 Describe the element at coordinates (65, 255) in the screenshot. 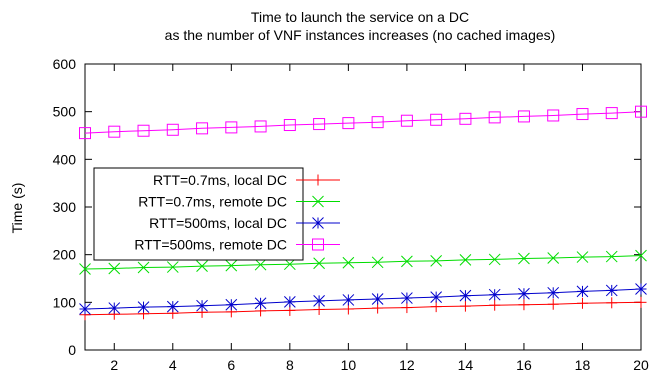

I see `y-tick-label: 200` at that location.